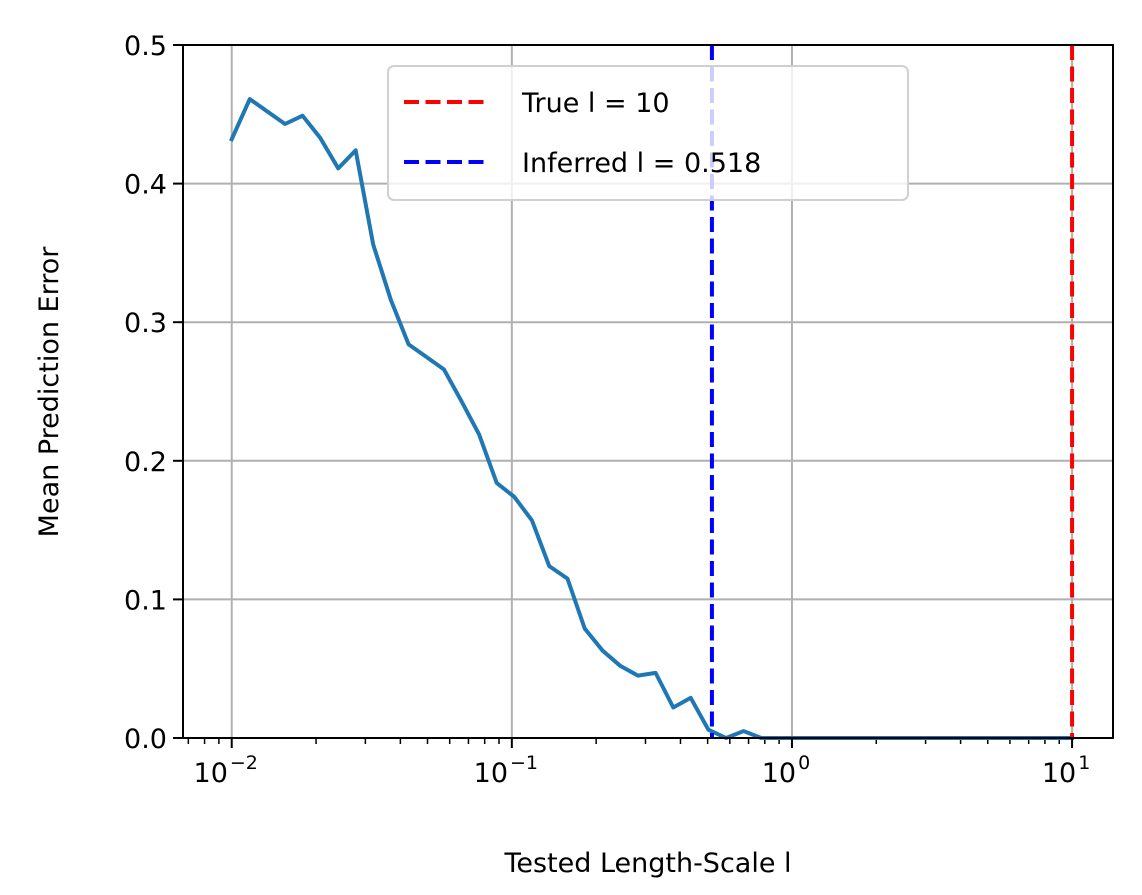  I want to click on y-tick-label: 0.3, so click(145, 323).